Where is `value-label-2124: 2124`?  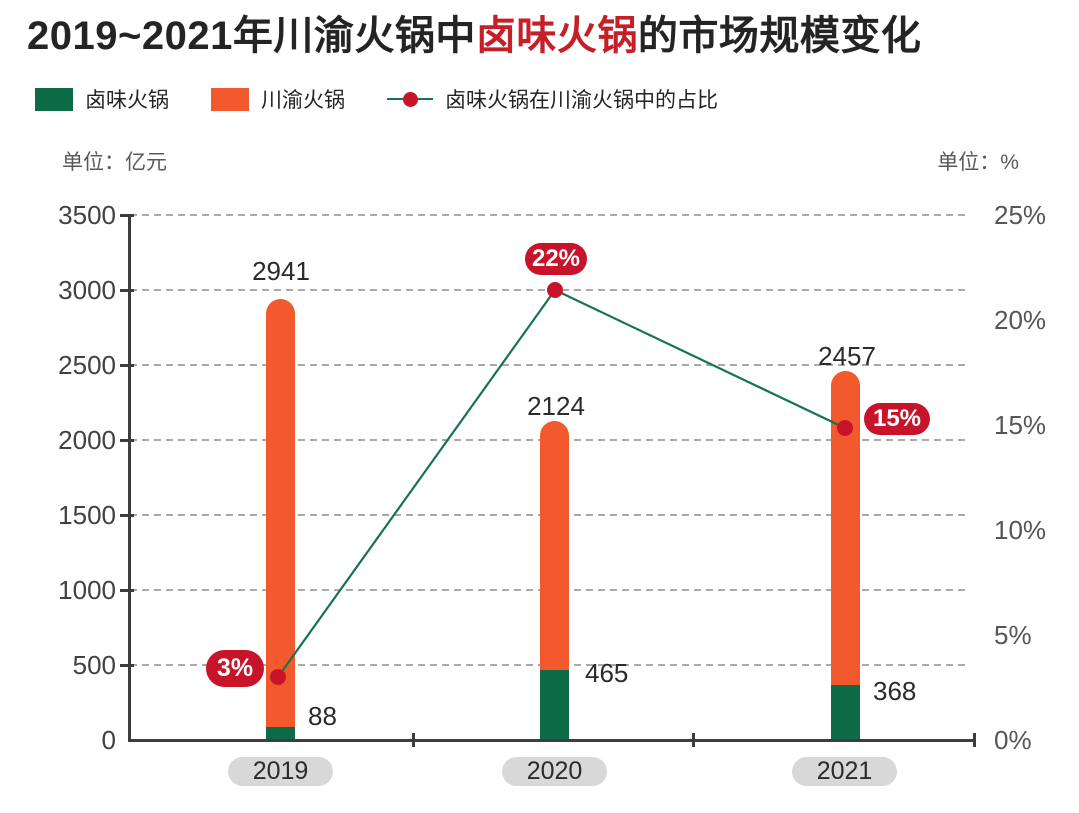
value-label-2124: 2124 is located at coordinates (556, 406).